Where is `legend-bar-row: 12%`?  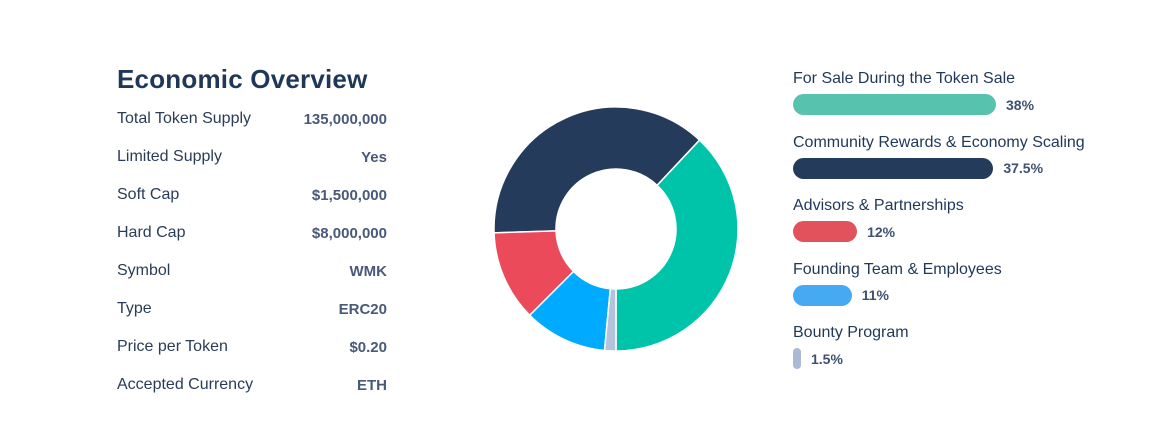
legend-bar-row: 12% is located at coordinates (963, 231).